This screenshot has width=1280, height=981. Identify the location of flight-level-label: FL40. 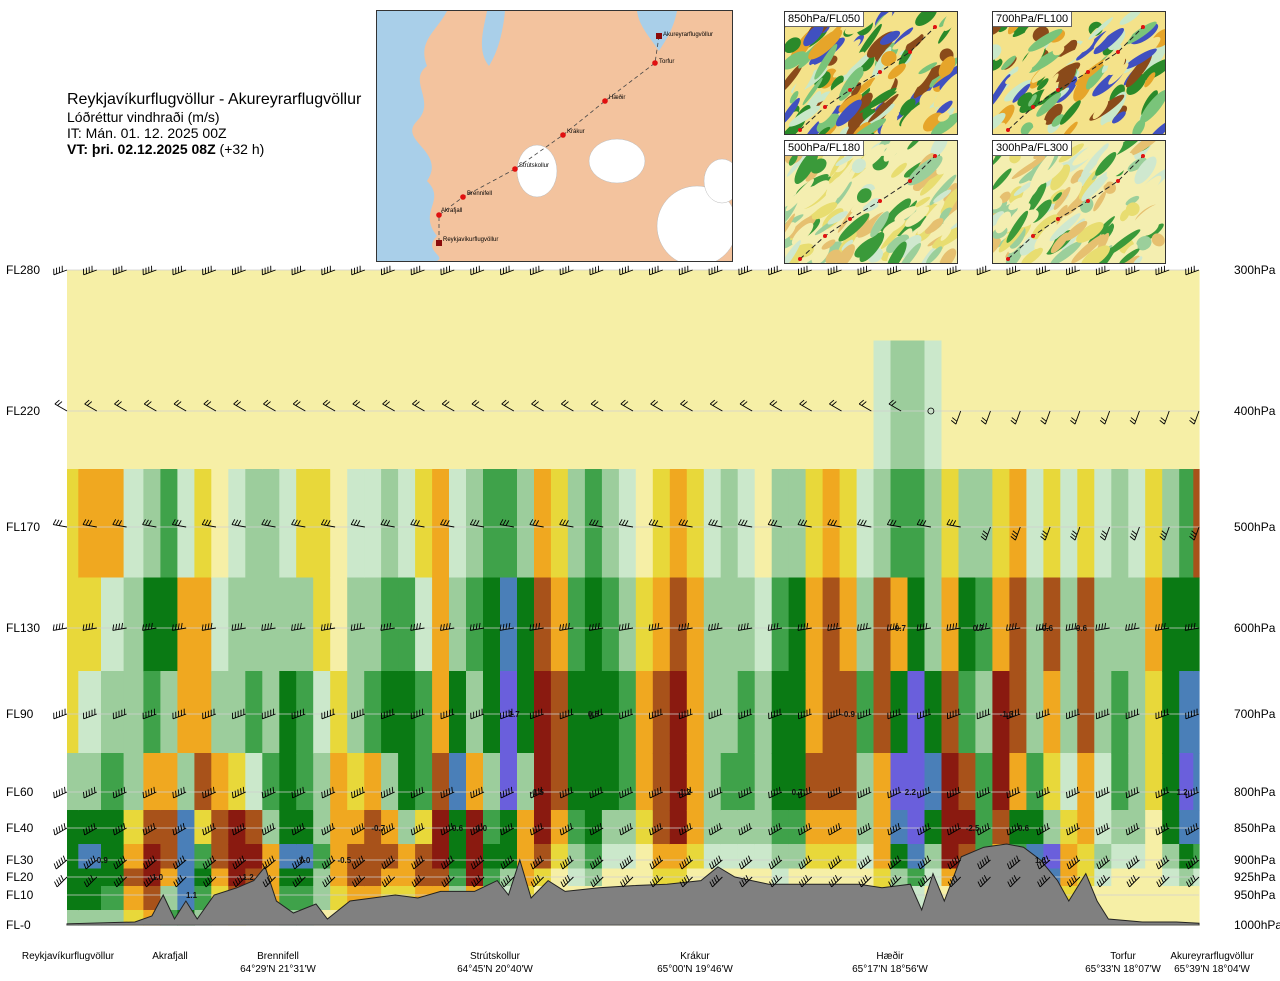
(20, 828).